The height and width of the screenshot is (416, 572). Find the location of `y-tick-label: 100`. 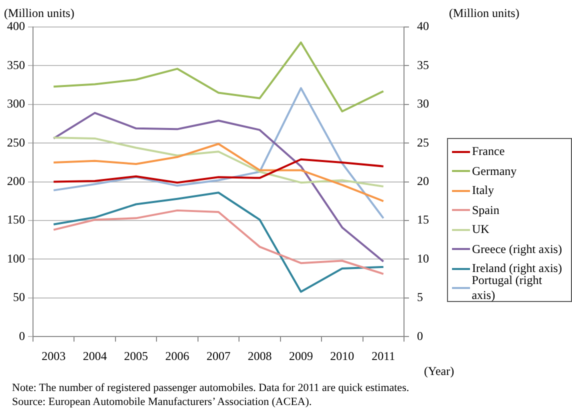

y-tick-label: 100 is located at coordinates (16, 258).